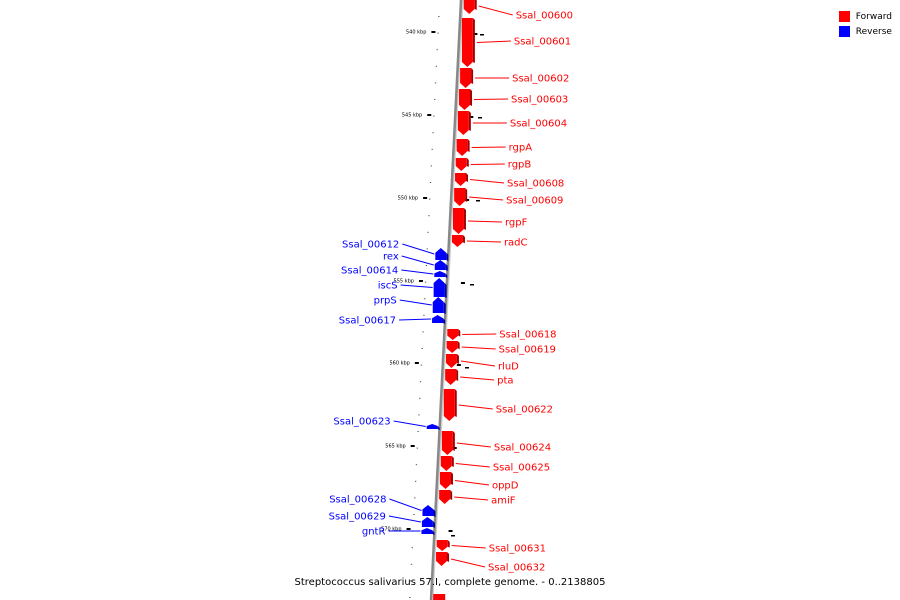 This screenshot has width=900, height=600. Describe the element at coordinates (408, 199) in the screenshot. I see `tick-label: 550 kbp` at that location.